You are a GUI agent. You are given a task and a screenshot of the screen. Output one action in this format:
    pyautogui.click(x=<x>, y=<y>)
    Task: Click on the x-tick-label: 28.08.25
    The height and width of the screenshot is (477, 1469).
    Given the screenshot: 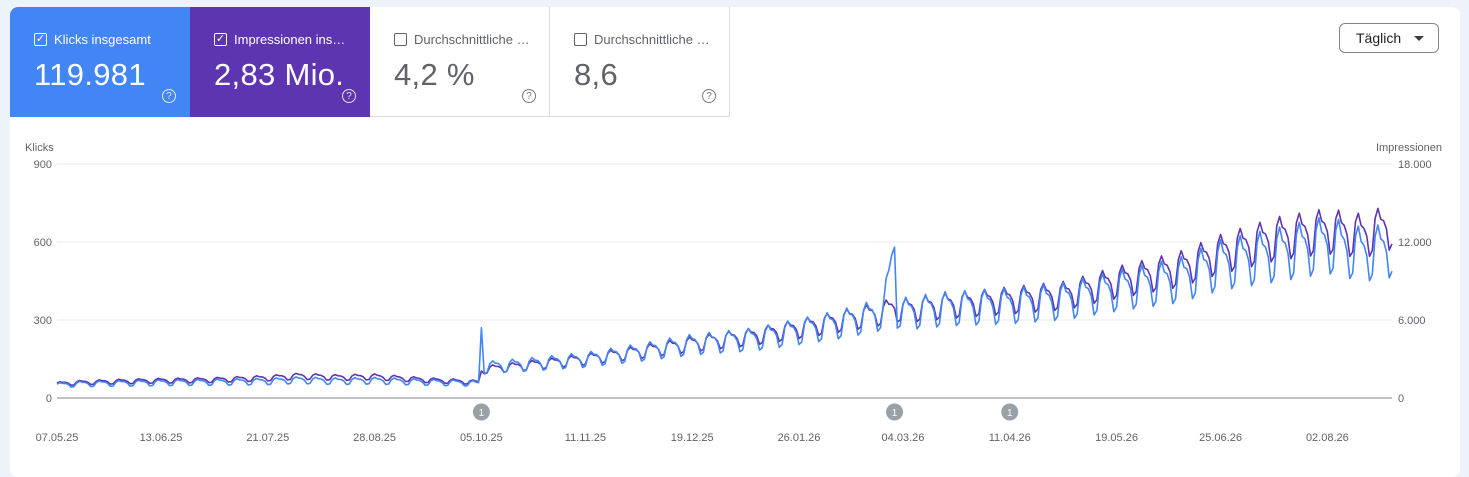 What is the action you would take?
    pyautogui.click(x=374, y=438)
    